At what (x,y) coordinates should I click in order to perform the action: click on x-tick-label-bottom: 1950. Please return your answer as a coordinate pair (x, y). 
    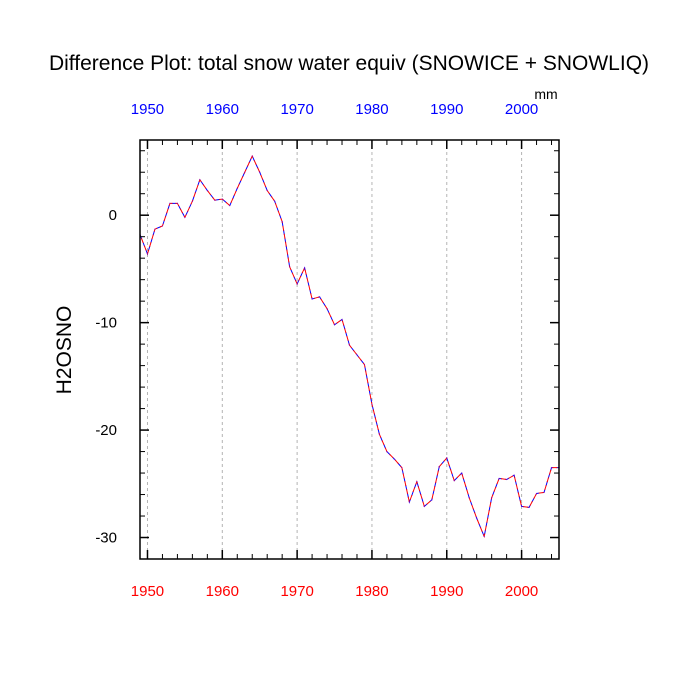
    Looking at the image, I should click on (147, 591).